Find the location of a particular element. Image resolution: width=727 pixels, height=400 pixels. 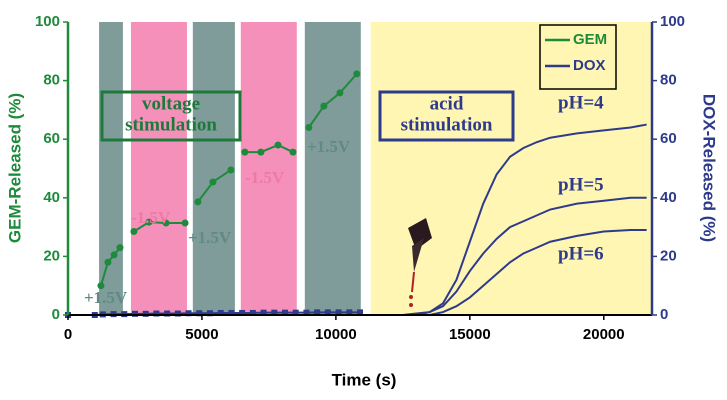

legend-box is located at coordinates (578, 57).